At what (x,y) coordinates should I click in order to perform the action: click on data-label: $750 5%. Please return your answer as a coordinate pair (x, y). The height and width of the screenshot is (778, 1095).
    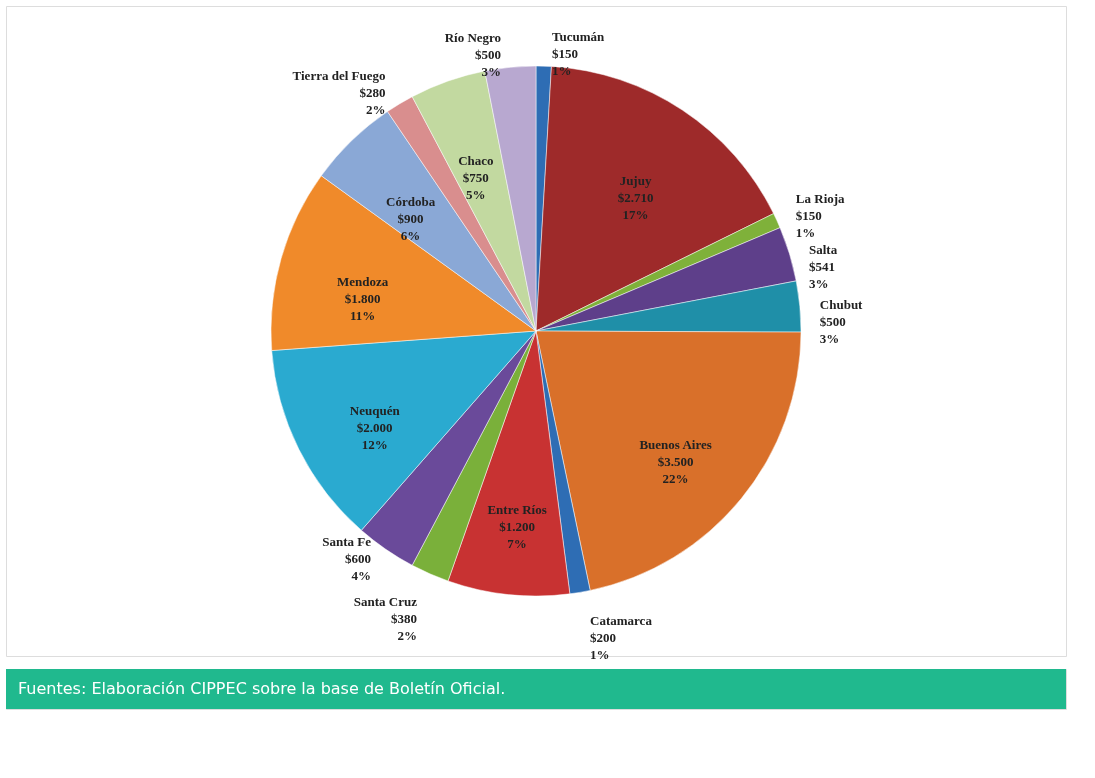
    Looking at the image, I should click on (475, 186).